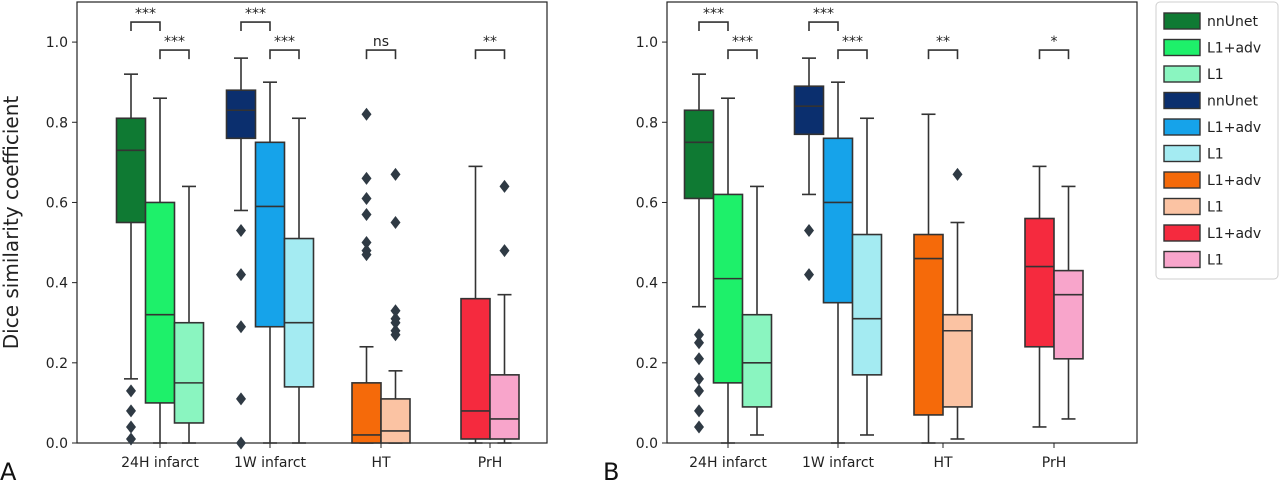  I want to click on x-tick-label: HT, so click(943, 463).